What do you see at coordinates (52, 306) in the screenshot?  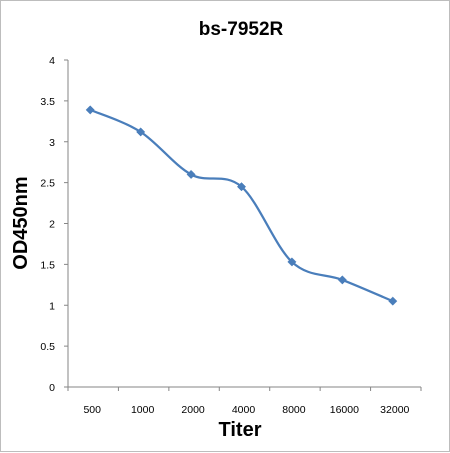 I see `y-tick-label: 1` at bounding box center [52, 306].